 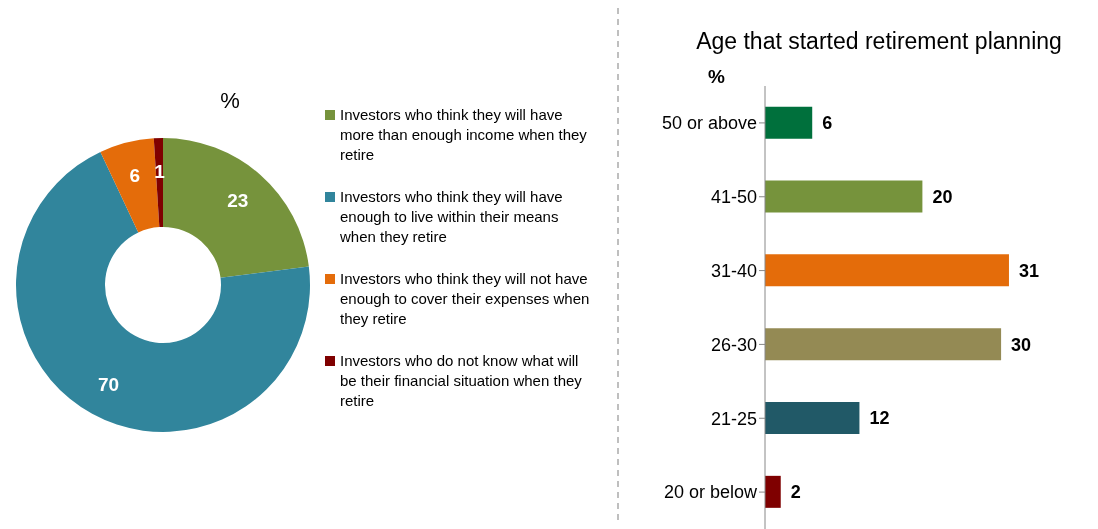 I want to click on y-tick-label: 31-40, so click(x=733, y=270).